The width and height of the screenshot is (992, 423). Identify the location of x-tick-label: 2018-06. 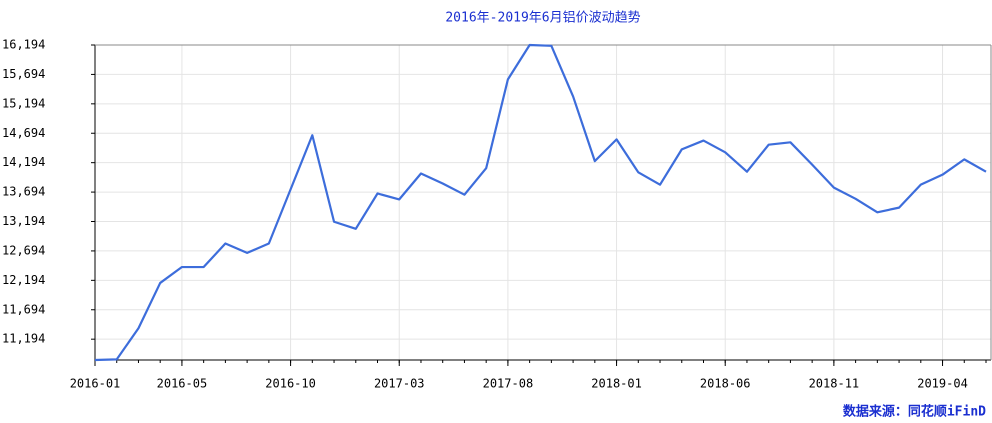
(725, 384).